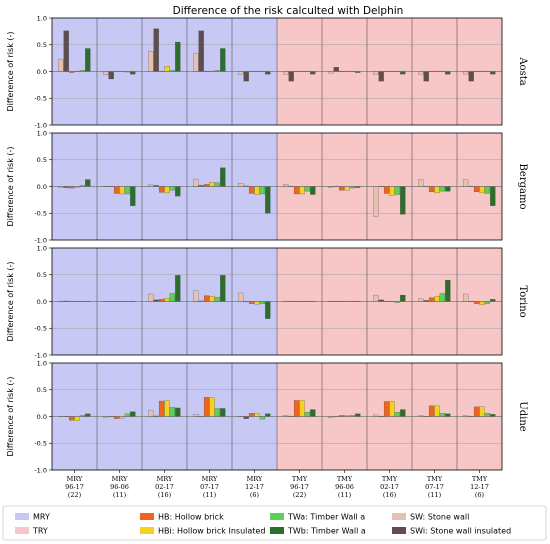 The image size is (550, 544). Describe the element at coordinates (434, 487) in the screenshot. I see `x-tick-label: 07-17` at that location.